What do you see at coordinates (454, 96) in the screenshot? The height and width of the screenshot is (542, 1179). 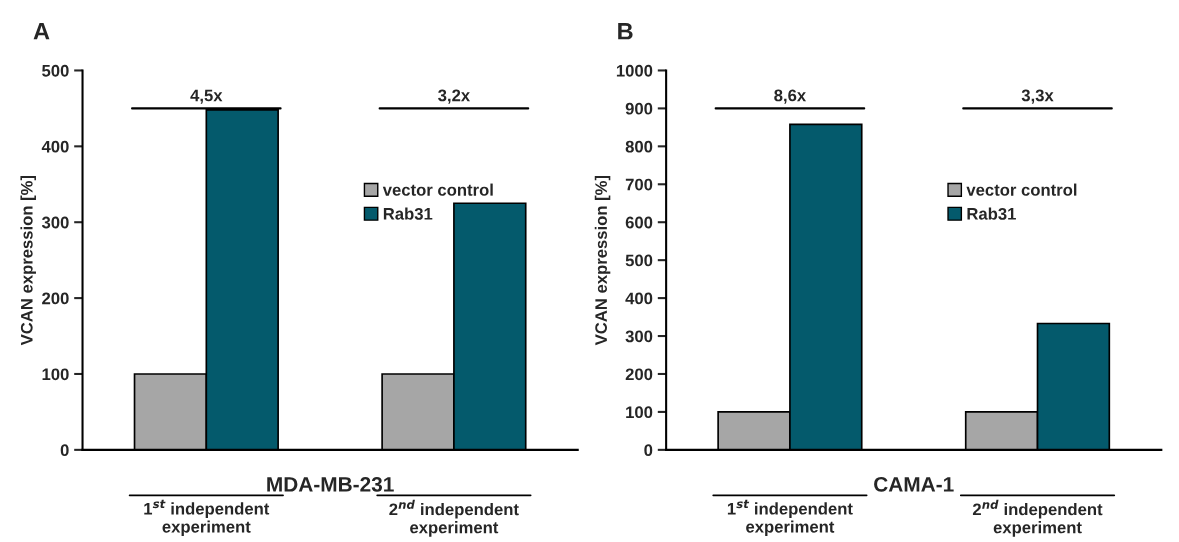 I see `annotation: 3,2x` at bounding box center [454, 96].